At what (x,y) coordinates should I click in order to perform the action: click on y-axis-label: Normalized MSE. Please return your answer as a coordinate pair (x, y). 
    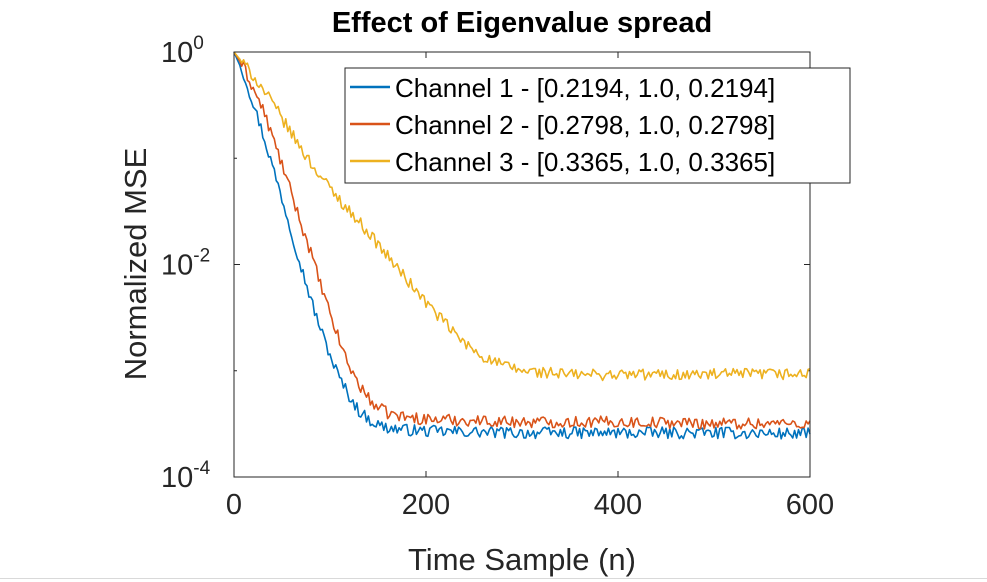
    Looking at the image, I should click on (135, 264).